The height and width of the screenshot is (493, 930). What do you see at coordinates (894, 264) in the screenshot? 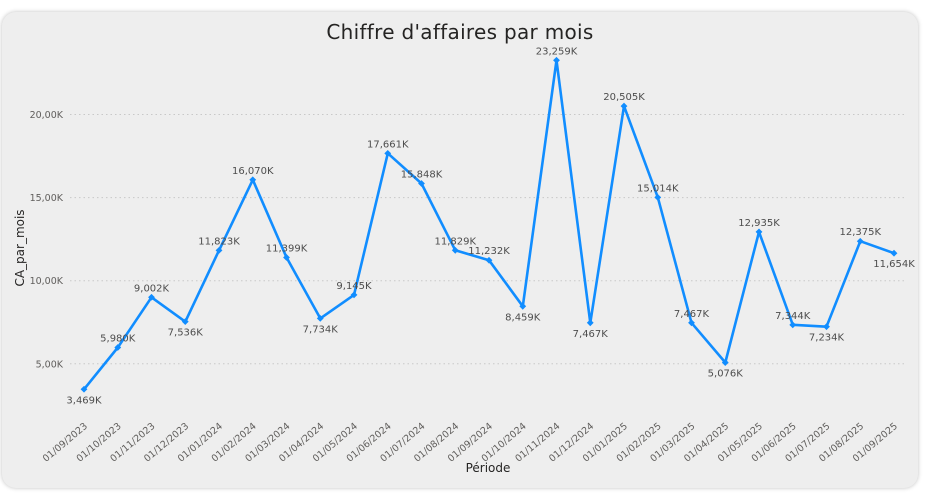
I see `data-label: 11,654K` at bounding box center [894, 264].